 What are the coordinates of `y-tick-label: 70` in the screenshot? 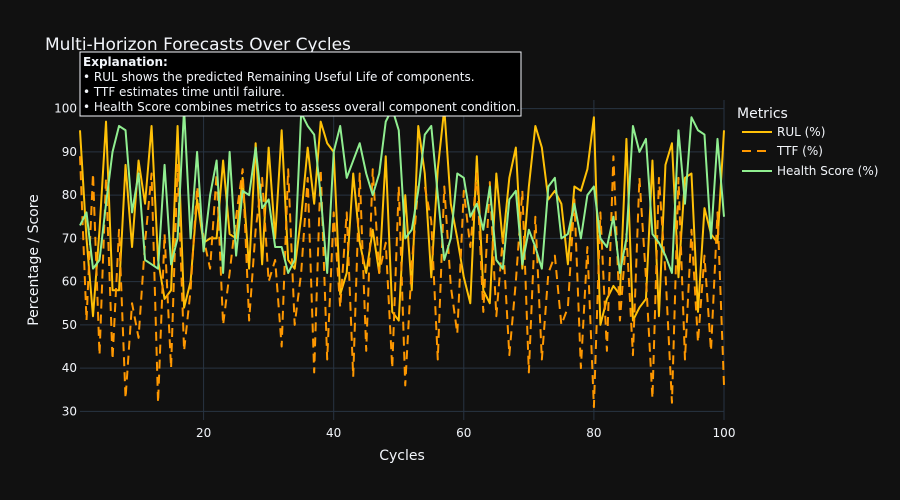 It's located at (69, 238).